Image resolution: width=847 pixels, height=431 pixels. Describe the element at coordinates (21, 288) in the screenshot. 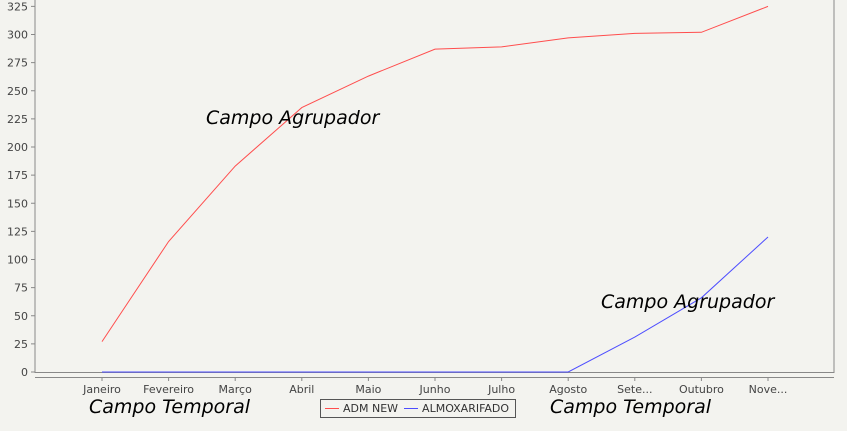

I see `y-tick-label: 75` at that location.